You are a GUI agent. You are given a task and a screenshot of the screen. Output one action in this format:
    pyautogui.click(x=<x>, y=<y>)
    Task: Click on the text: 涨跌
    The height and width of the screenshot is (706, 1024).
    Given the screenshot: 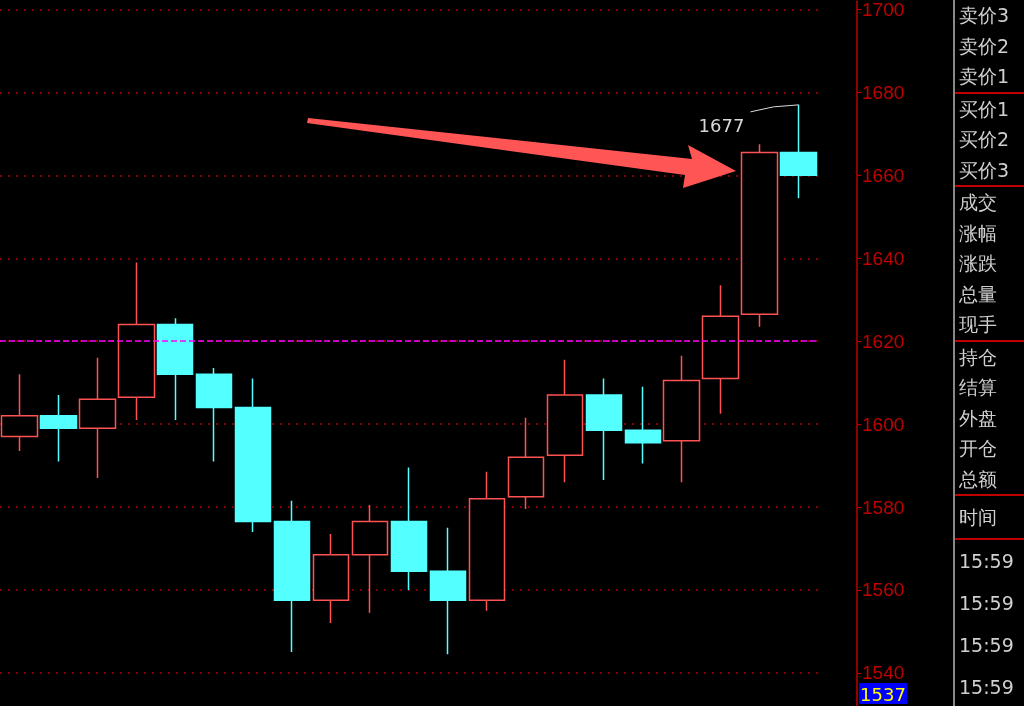 What is the action you would take?
    pyautogui.click(x=978, y=263)
    